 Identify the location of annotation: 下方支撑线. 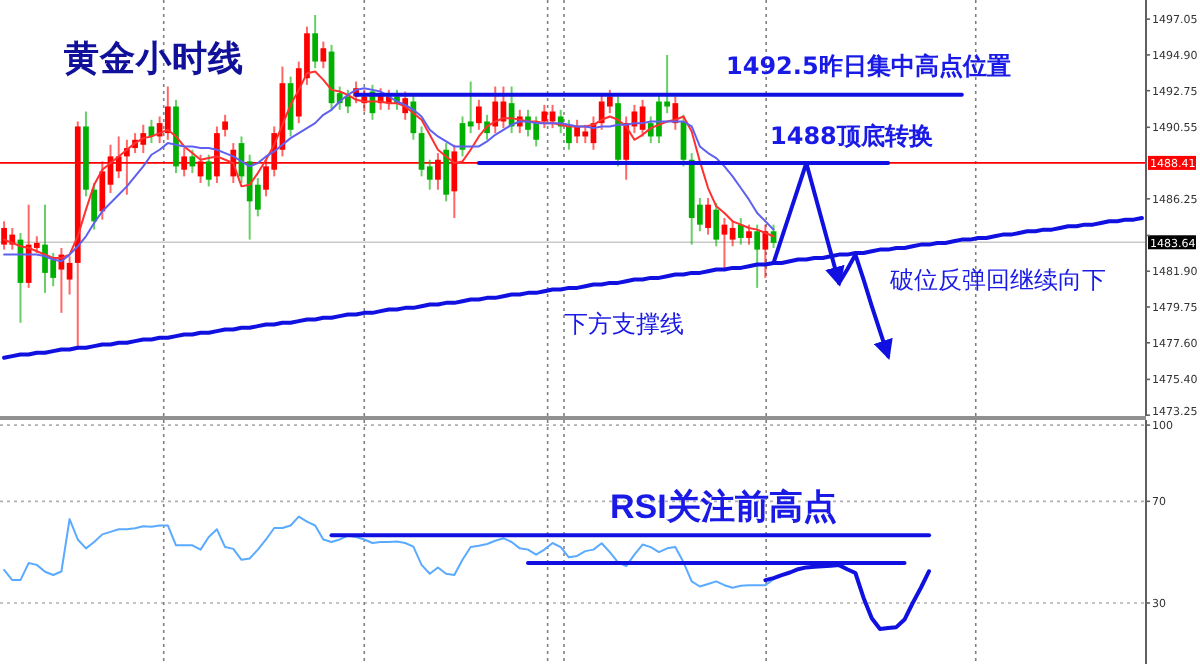
(624, 324).